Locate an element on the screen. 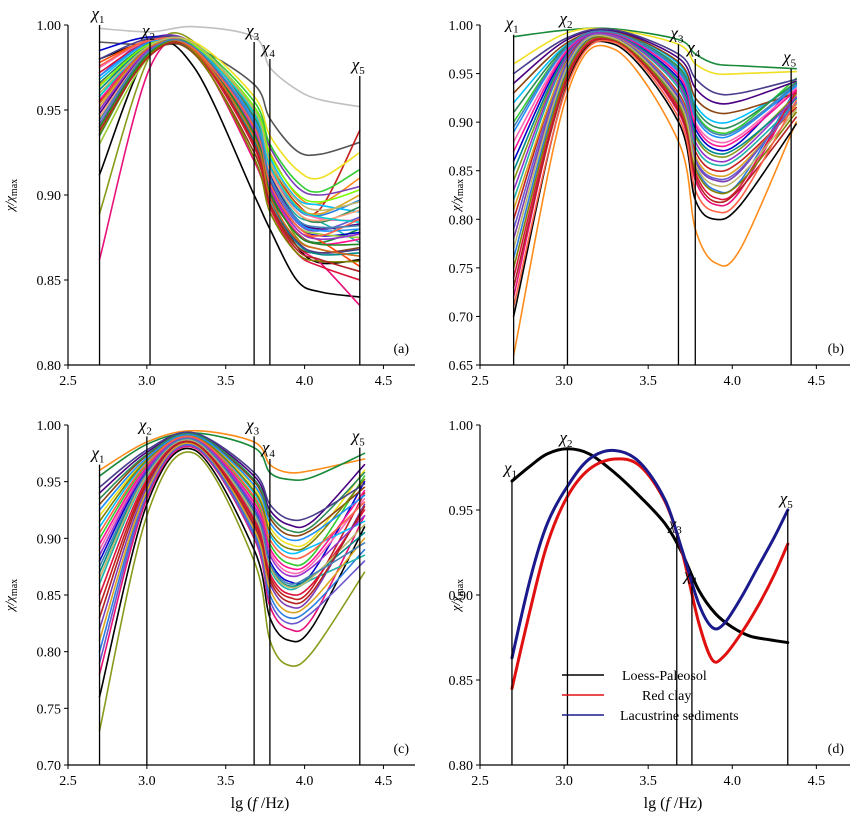 This screenshot has height=818, width=866. x-axis-title-left: lg (f /Hz) is located at coordinates (260, 803).